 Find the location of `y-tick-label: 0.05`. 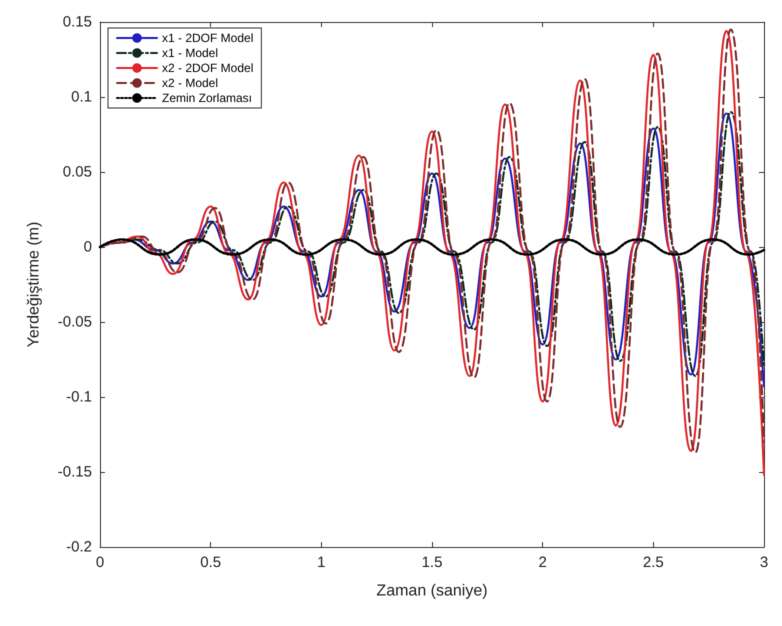

y-tick-label: 0.05 is located at coordinates (77, 172).